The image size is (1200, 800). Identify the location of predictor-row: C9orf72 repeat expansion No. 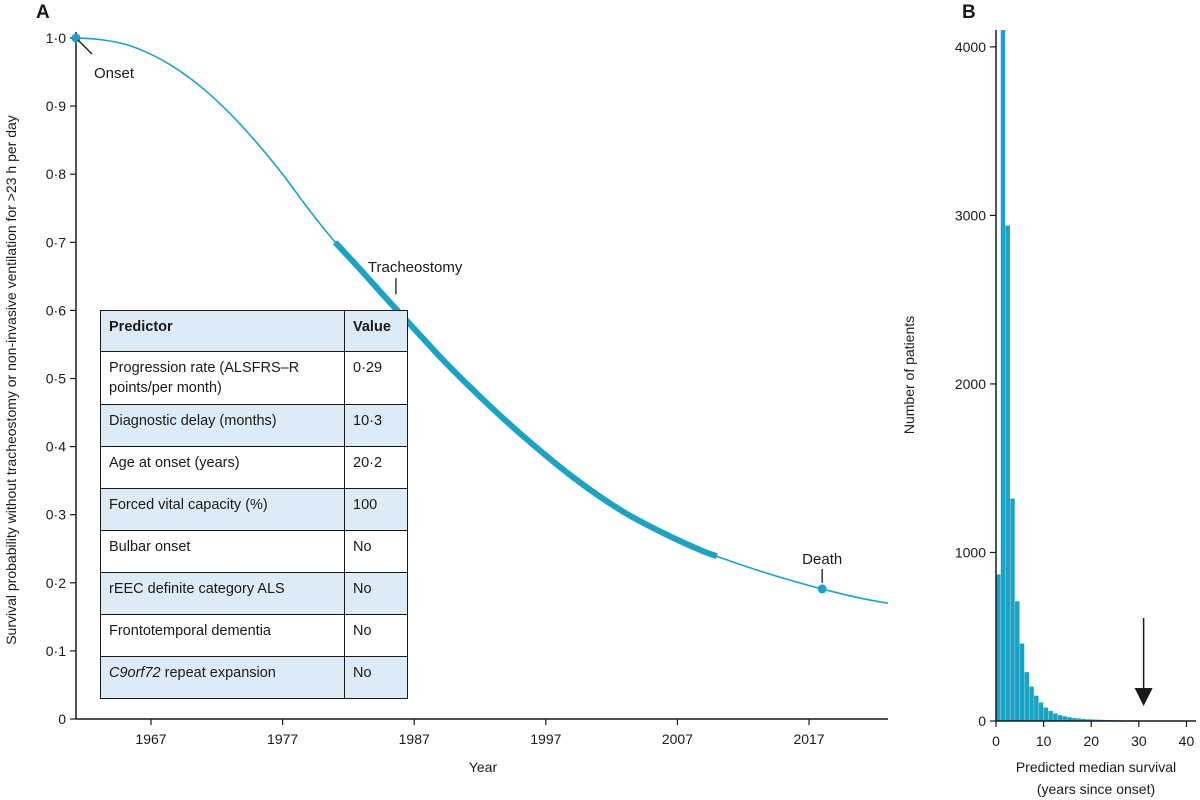
(254, 677).